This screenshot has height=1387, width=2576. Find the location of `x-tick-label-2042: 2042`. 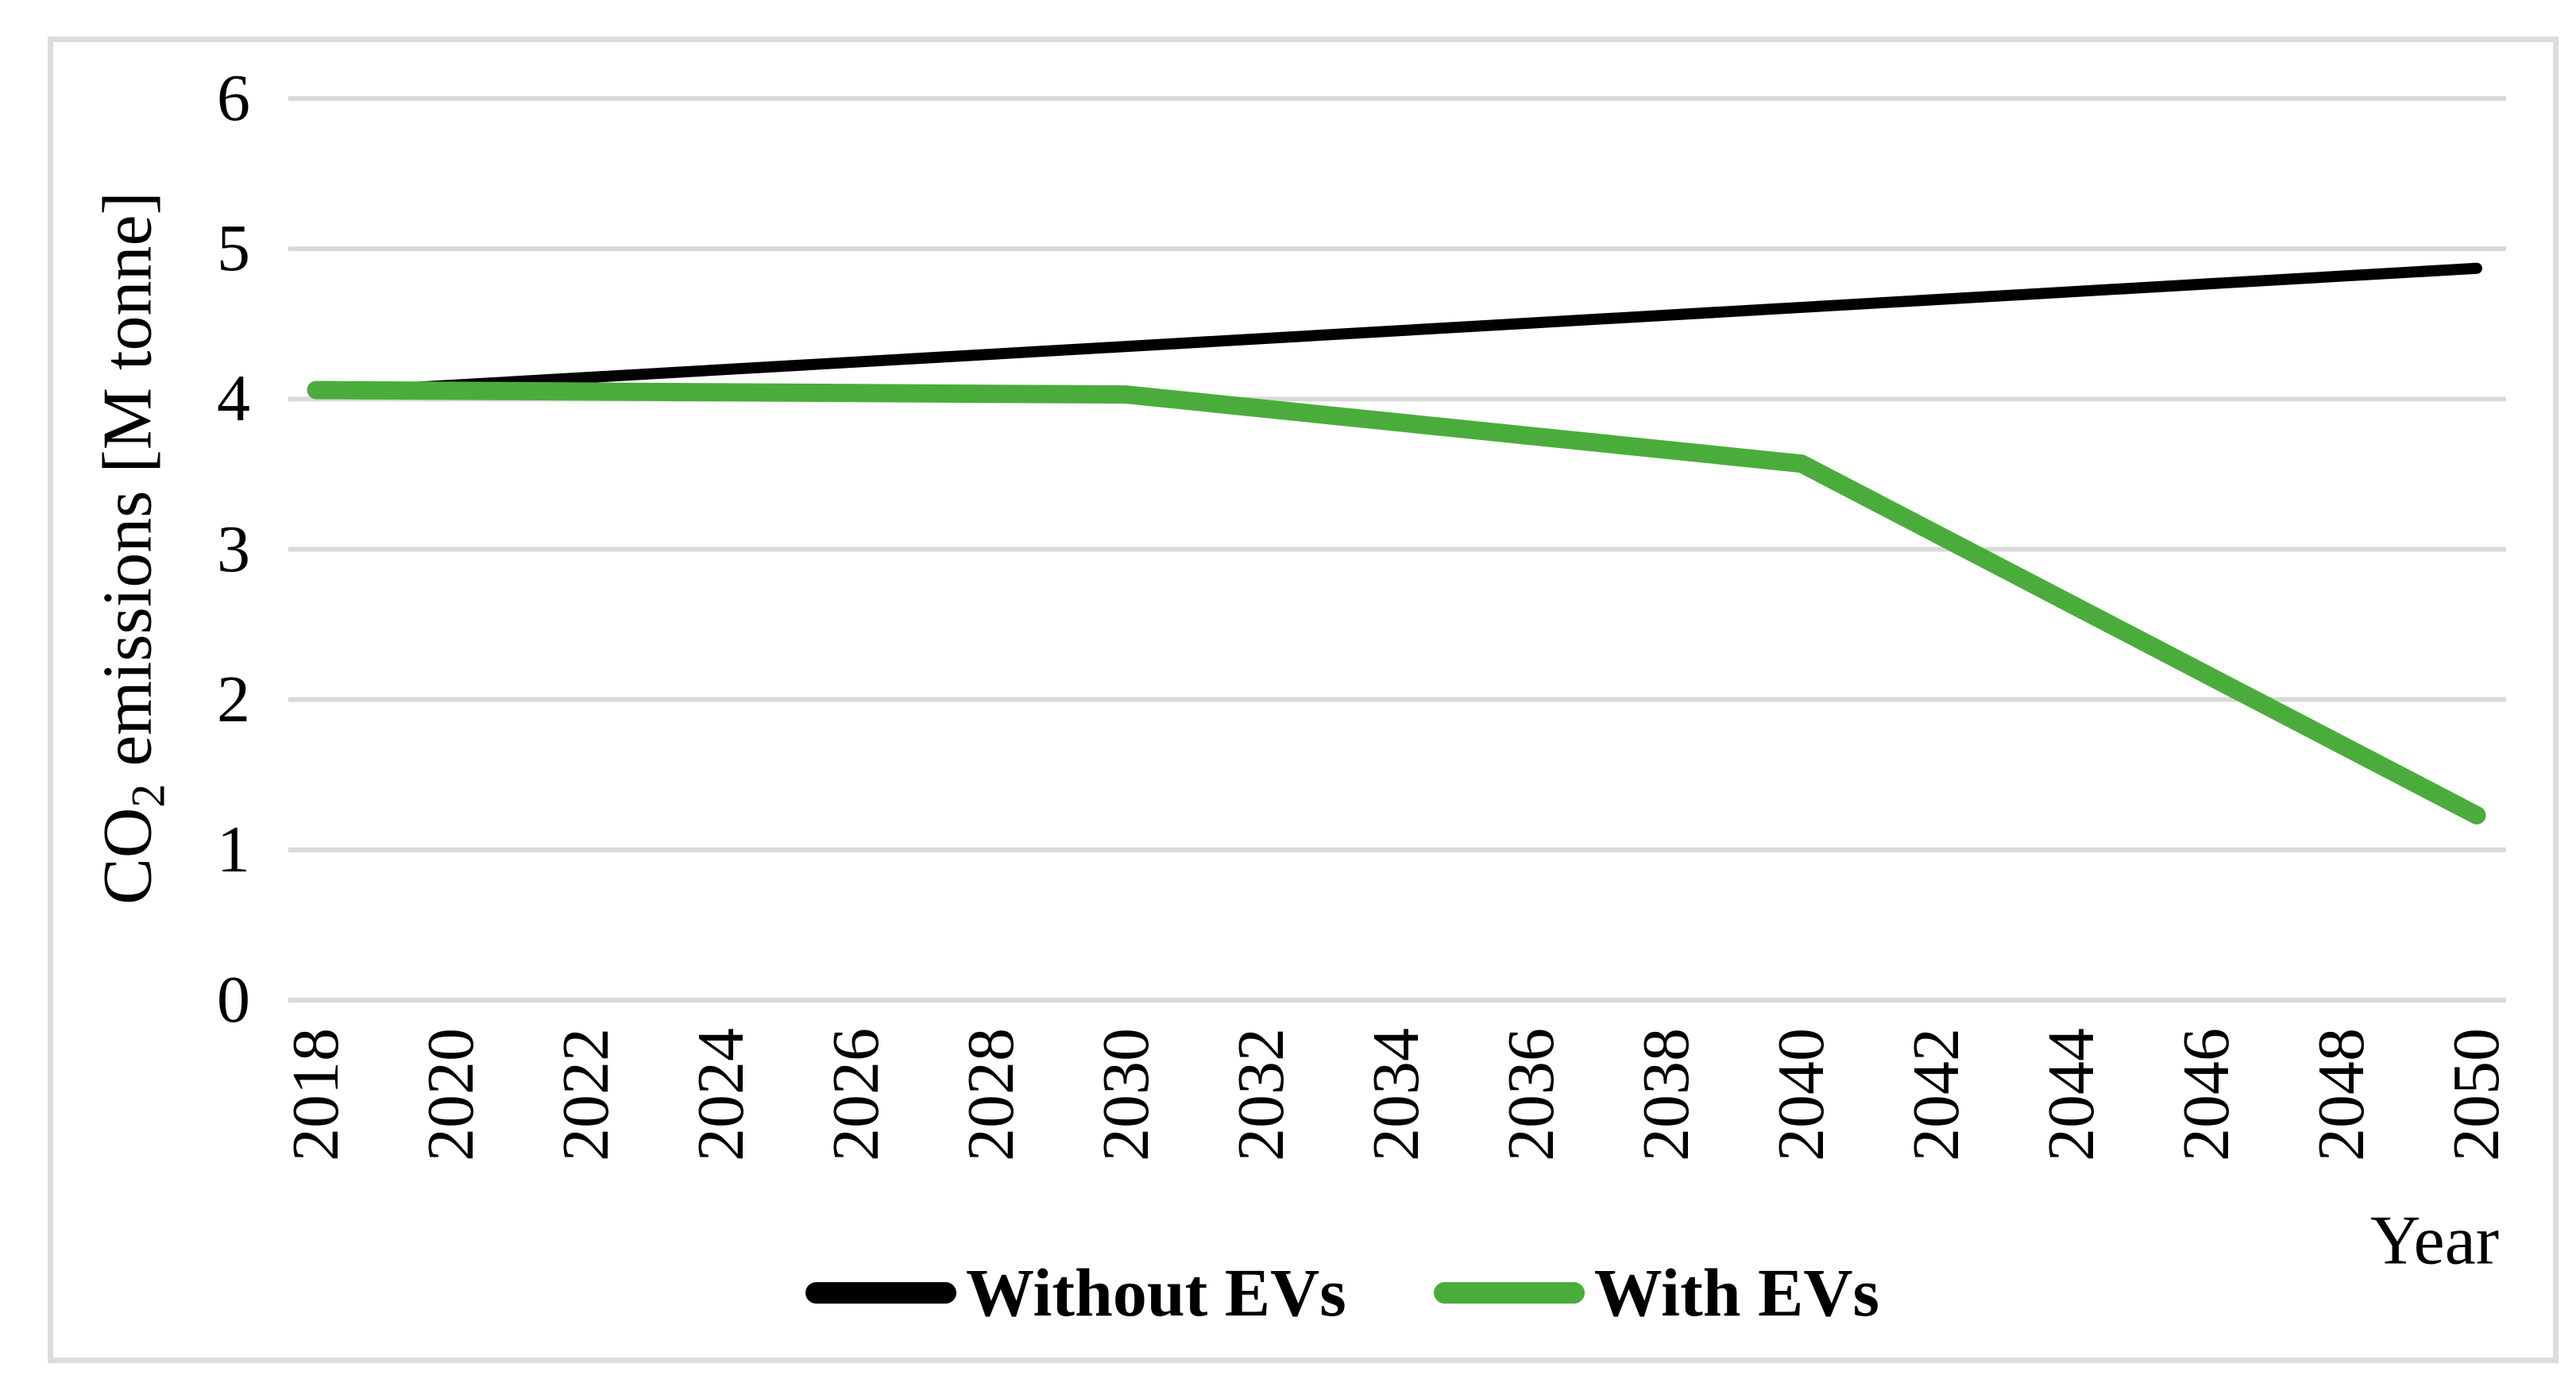

x-tick-label-2042: 2042 is located at coordinates (1936, 1094).